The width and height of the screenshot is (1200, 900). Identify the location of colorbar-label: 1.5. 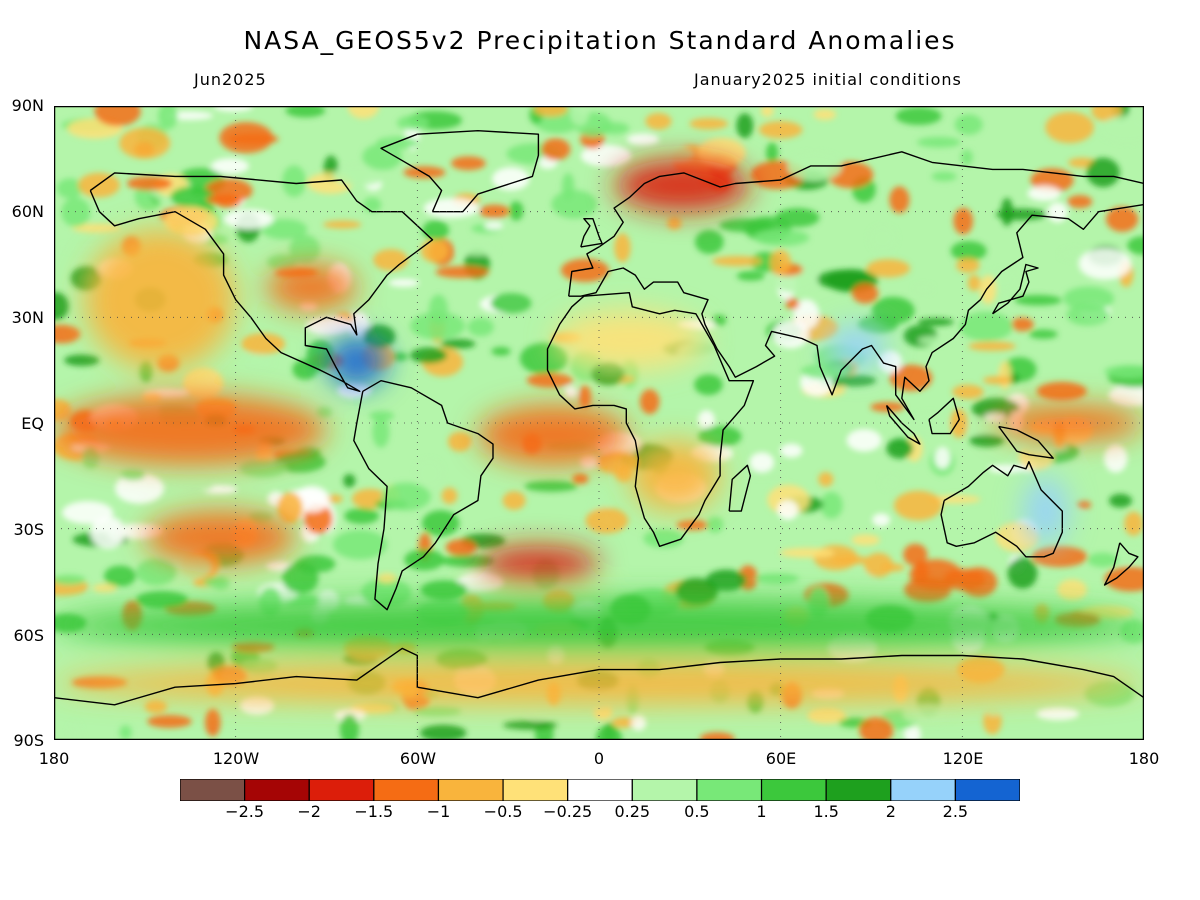
(826, 811).